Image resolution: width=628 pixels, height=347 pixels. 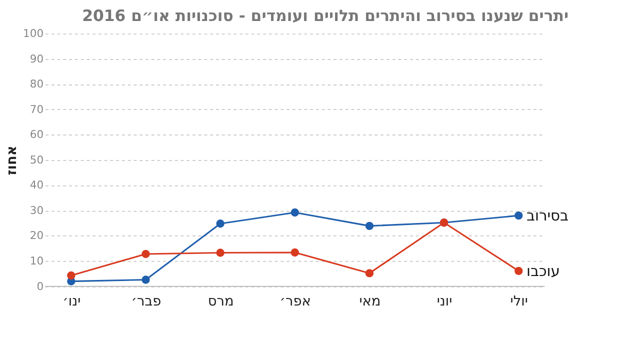 What do you see at coordinates (12, 161) in the screenshot?
I see `y-axis-title: אחוז` at bounding box center [12, 161].